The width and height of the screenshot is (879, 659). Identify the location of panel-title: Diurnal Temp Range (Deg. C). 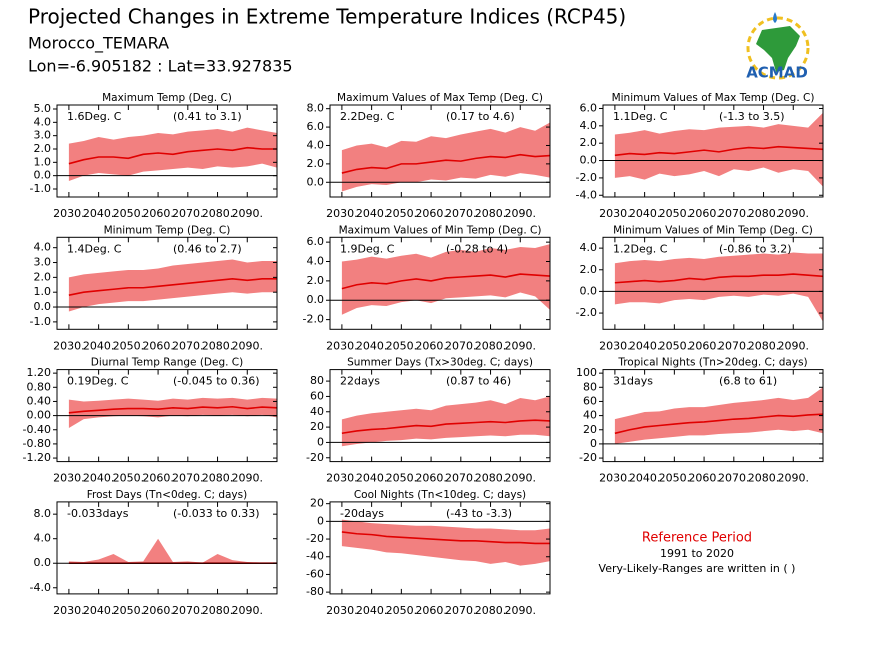
(167, 363).